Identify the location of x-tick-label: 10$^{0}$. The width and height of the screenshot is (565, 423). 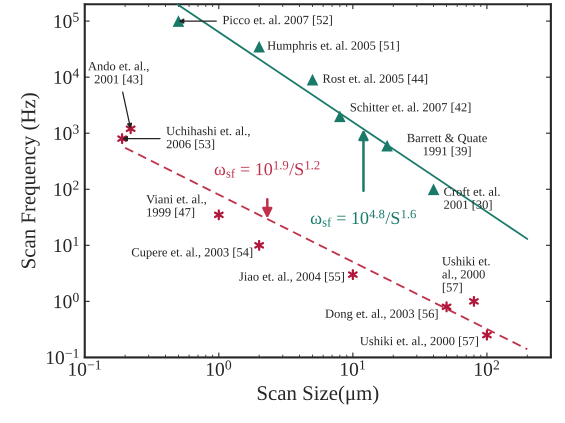
(219, 368).